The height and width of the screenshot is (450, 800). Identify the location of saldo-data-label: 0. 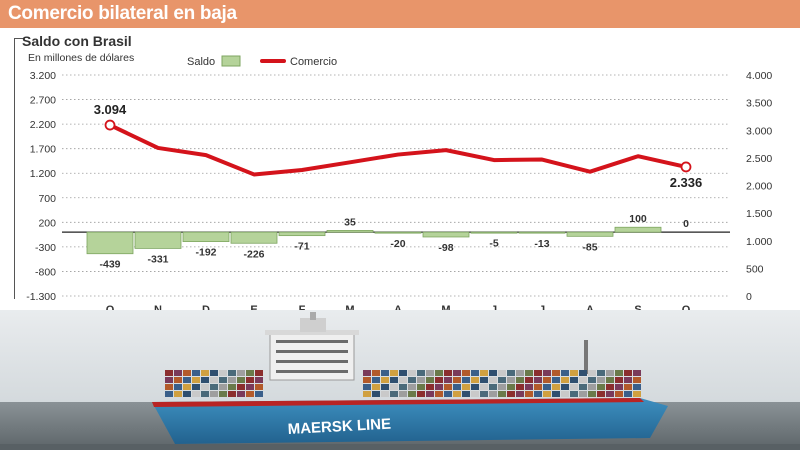
(686, 224).